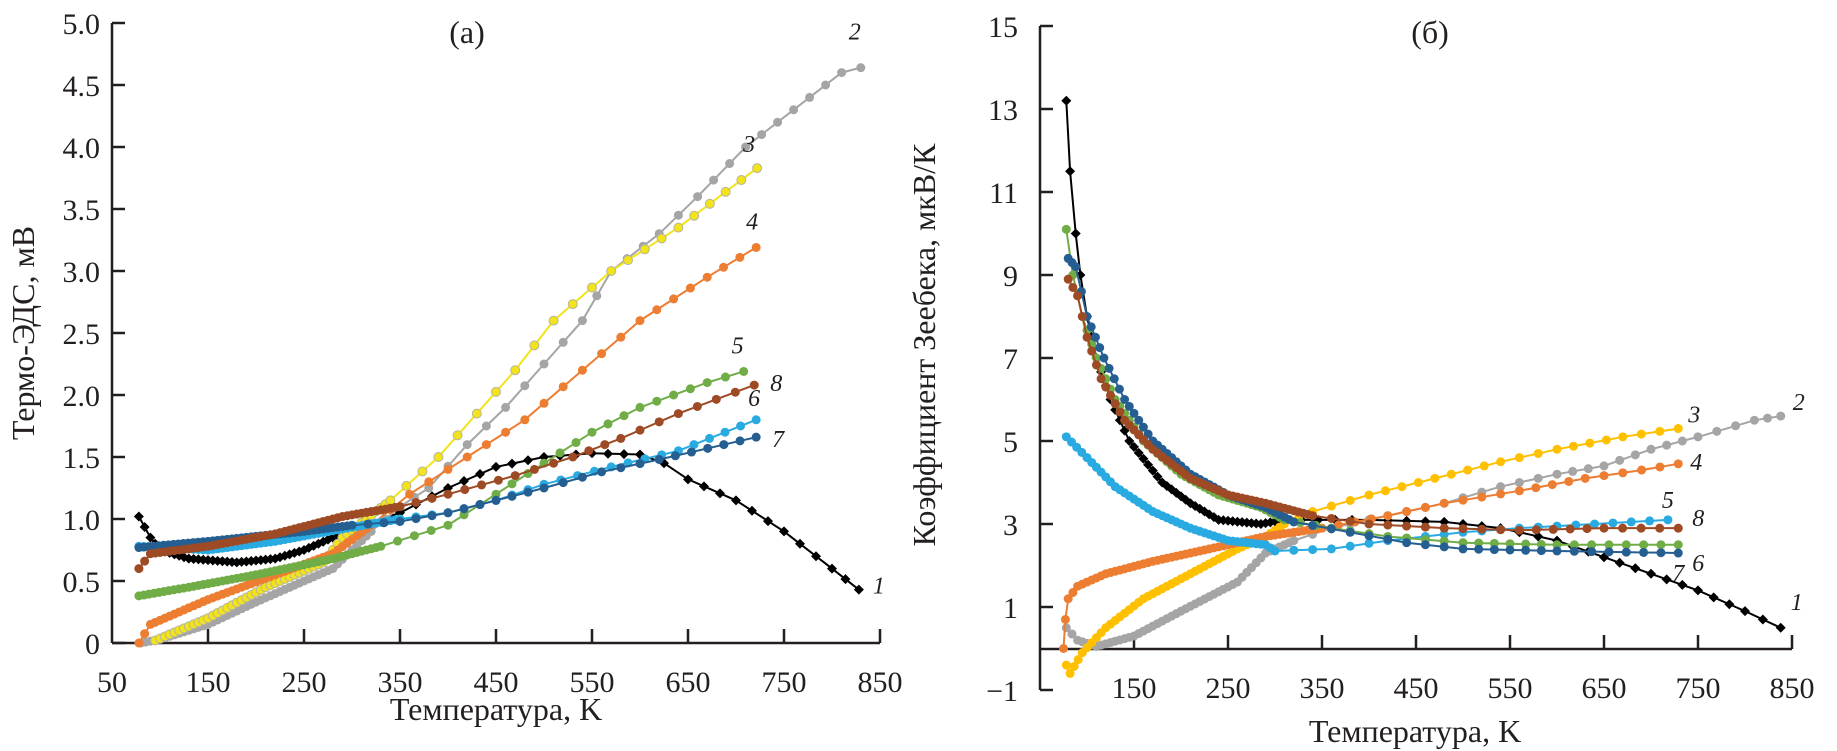 The width and height of the screenshot is (1837, 751). I want to click on y-tick-label: 2.5, so click(82, 334).